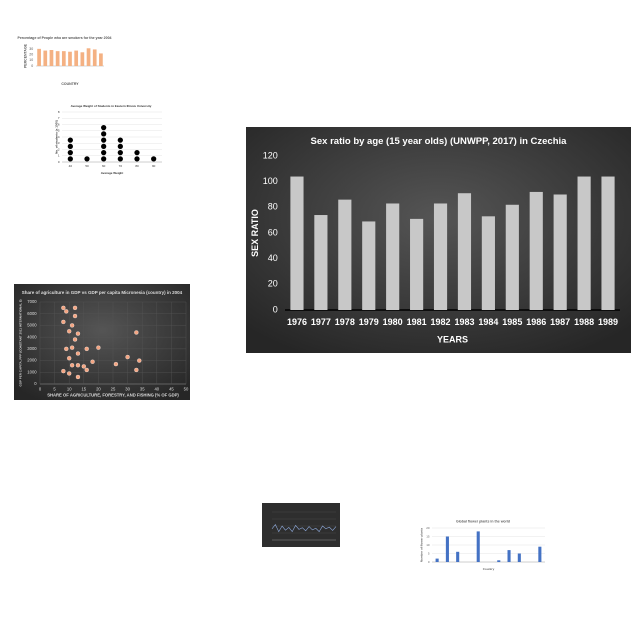 The width and height of the screenshot is (640, 640). Describe the element at coordinates (121, 166) in the screenshot. I see `x-tick-label: 70` at that location.